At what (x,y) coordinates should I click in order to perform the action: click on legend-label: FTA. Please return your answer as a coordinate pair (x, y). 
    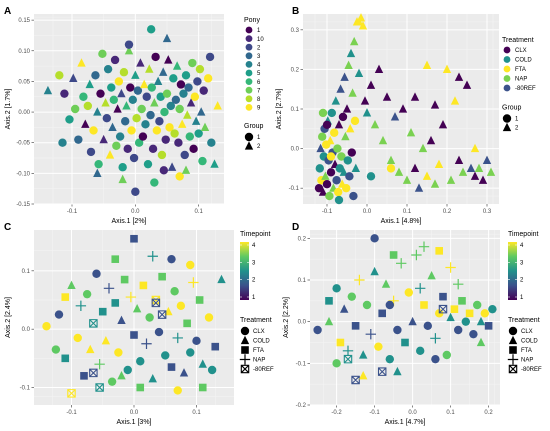
    Looking at the image, I should click on (258, 351).